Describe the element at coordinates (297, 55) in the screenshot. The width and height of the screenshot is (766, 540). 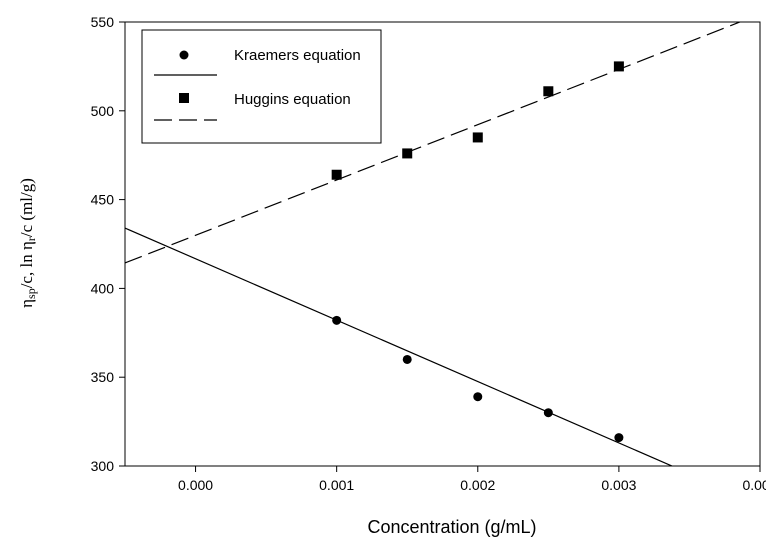
I see `legend-label-kraemers: Kraemers equation` at that location.